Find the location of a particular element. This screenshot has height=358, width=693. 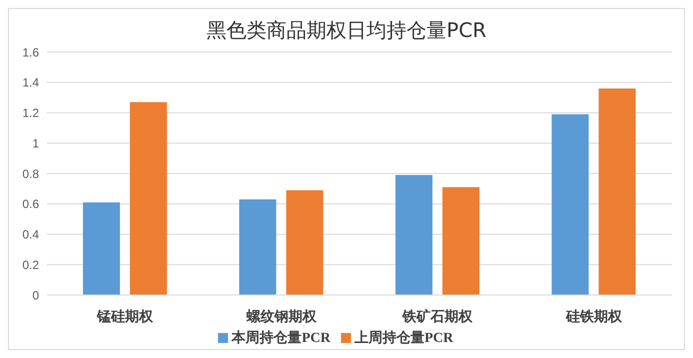

y-tick-label: 1.4 is located at coordinates (31, 83).